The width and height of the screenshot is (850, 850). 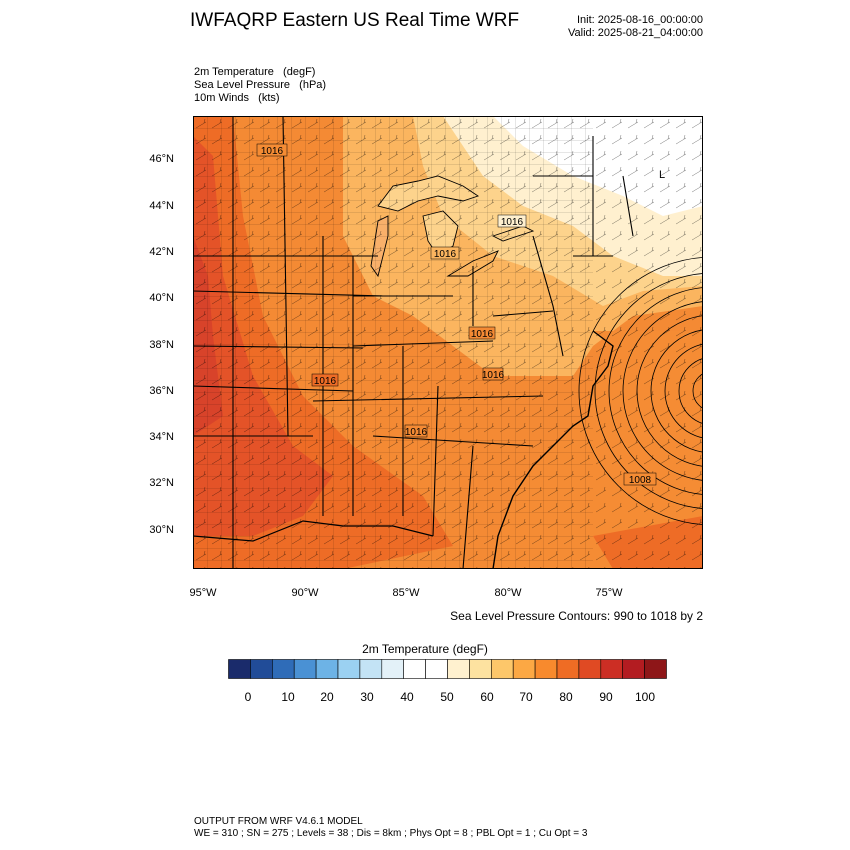 I want to click on colorbar-label: 20, so click(x=327, y=697).